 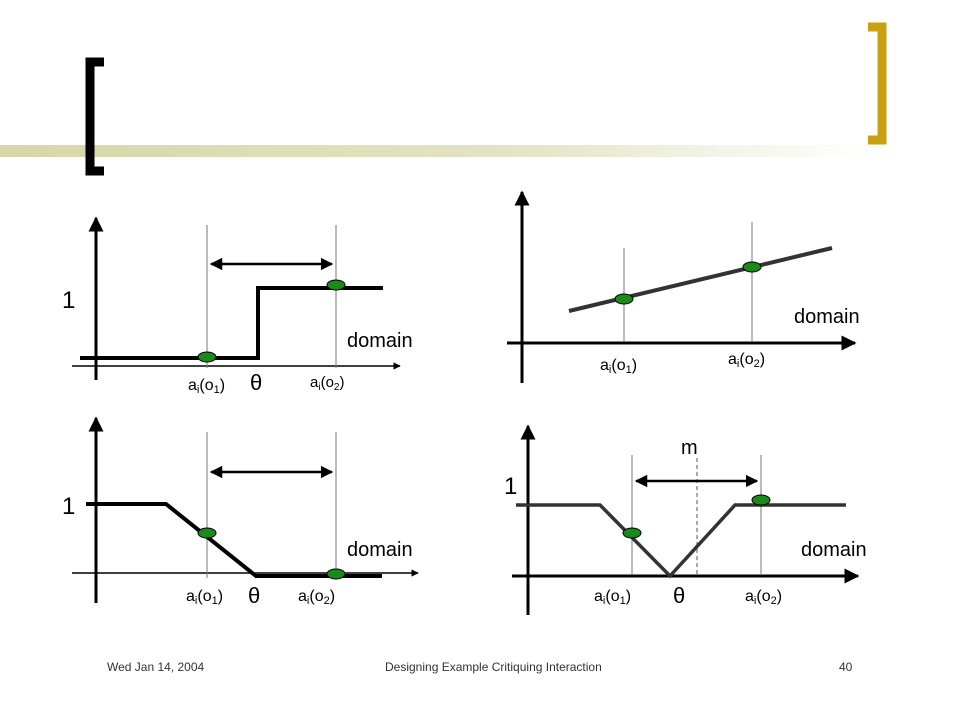 I want to click on v-curve, so click(x=681, y=541).